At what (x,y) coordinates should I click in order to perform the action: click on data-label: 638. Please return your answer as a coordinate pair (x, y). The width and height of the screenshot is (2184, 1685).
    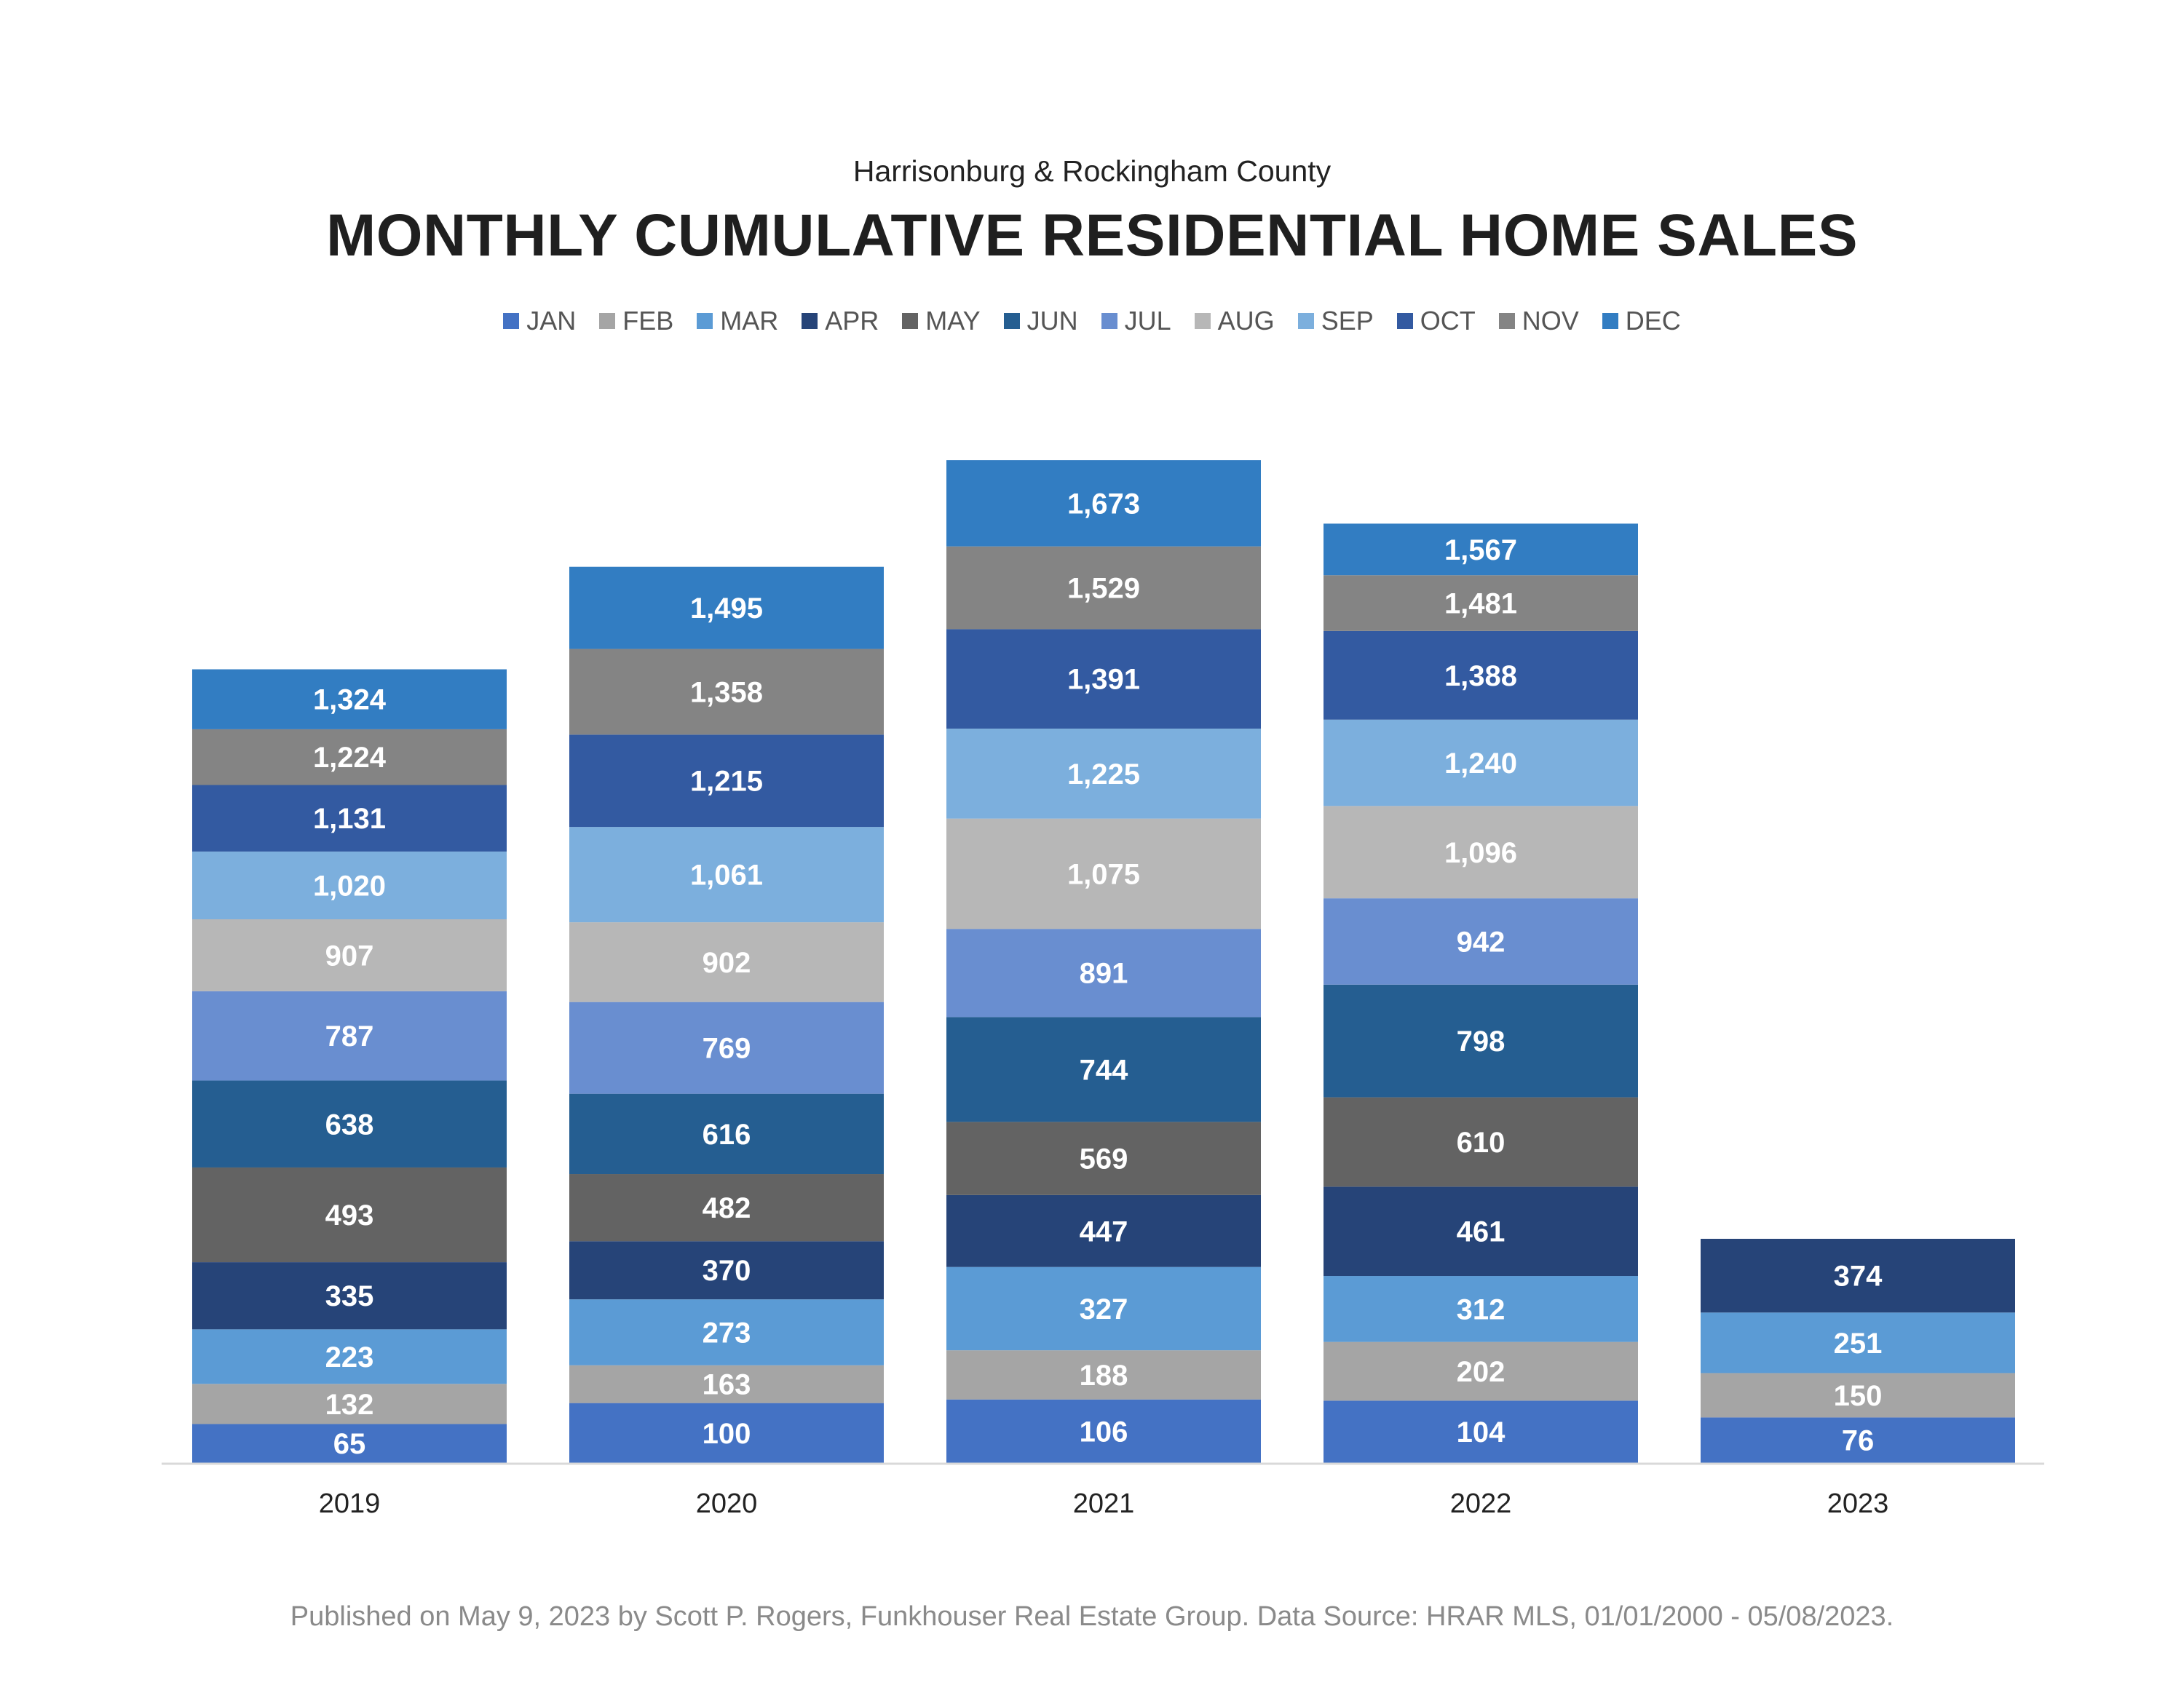
    Looking at the image, I should click on (349, 1125).